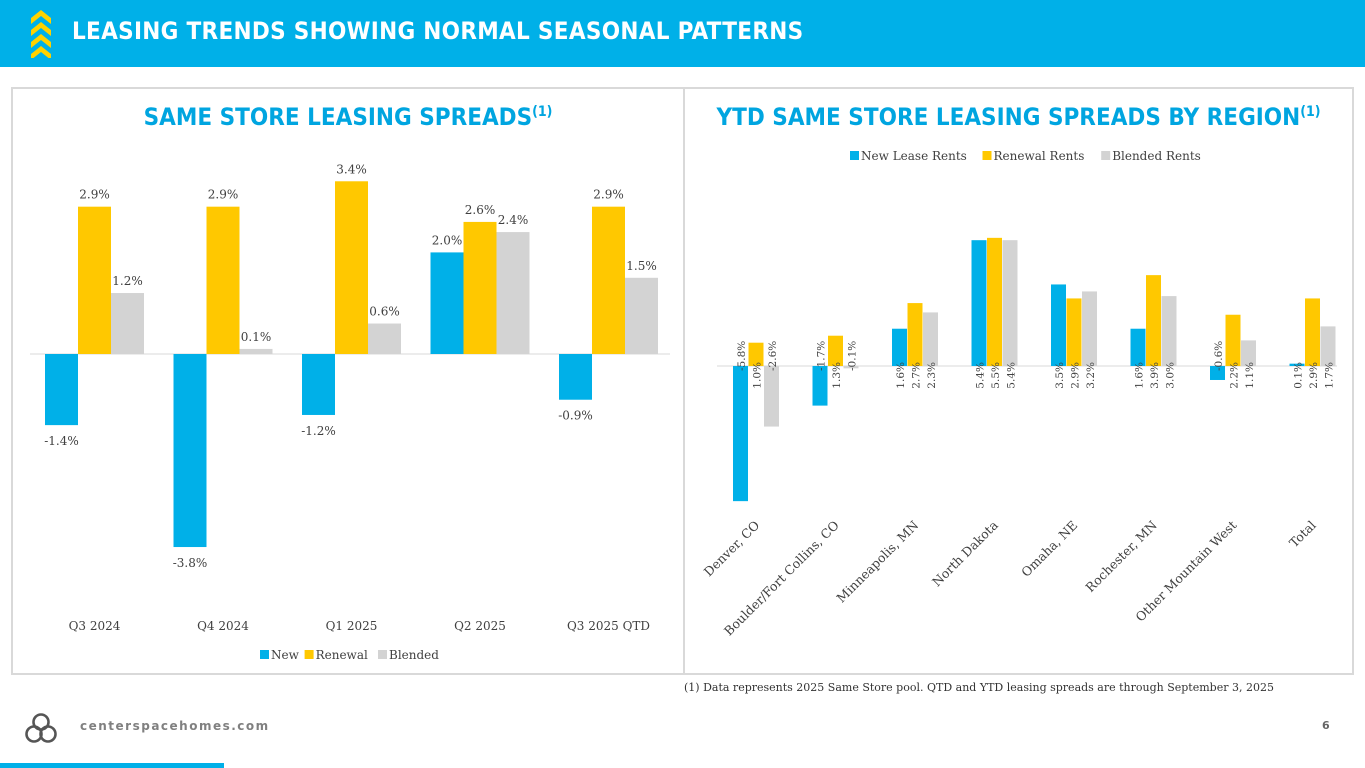 The width and height of the screenshot is (1365, 768). Describe the element at coordinates (351, 169) in the screenshot. I see `data-label: 3.4%` at that location.